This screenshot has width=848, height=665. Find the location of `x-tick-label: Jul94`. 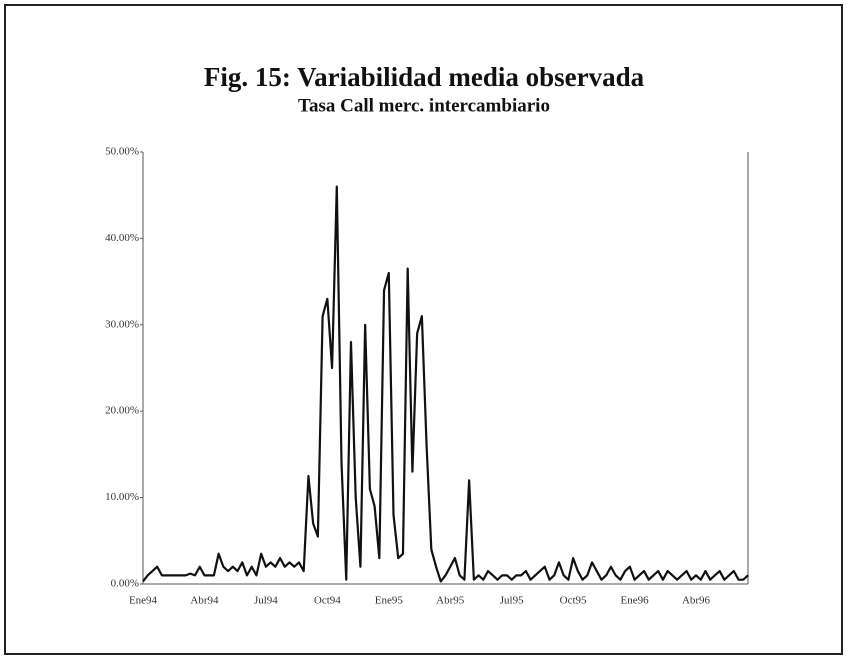

x-tick-label: Jul94 is located at coordinates (266, 601).